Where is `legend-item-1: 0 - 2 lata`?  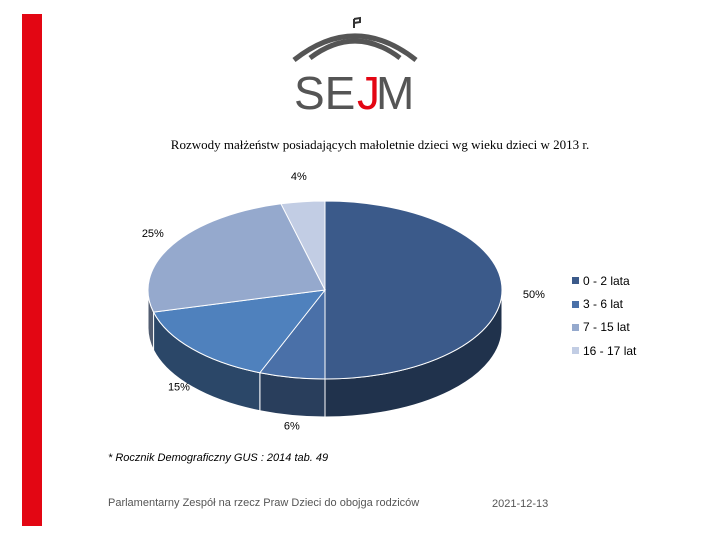 legend-item-1: 0 - 2 lata is located at coordinates (642, 280).